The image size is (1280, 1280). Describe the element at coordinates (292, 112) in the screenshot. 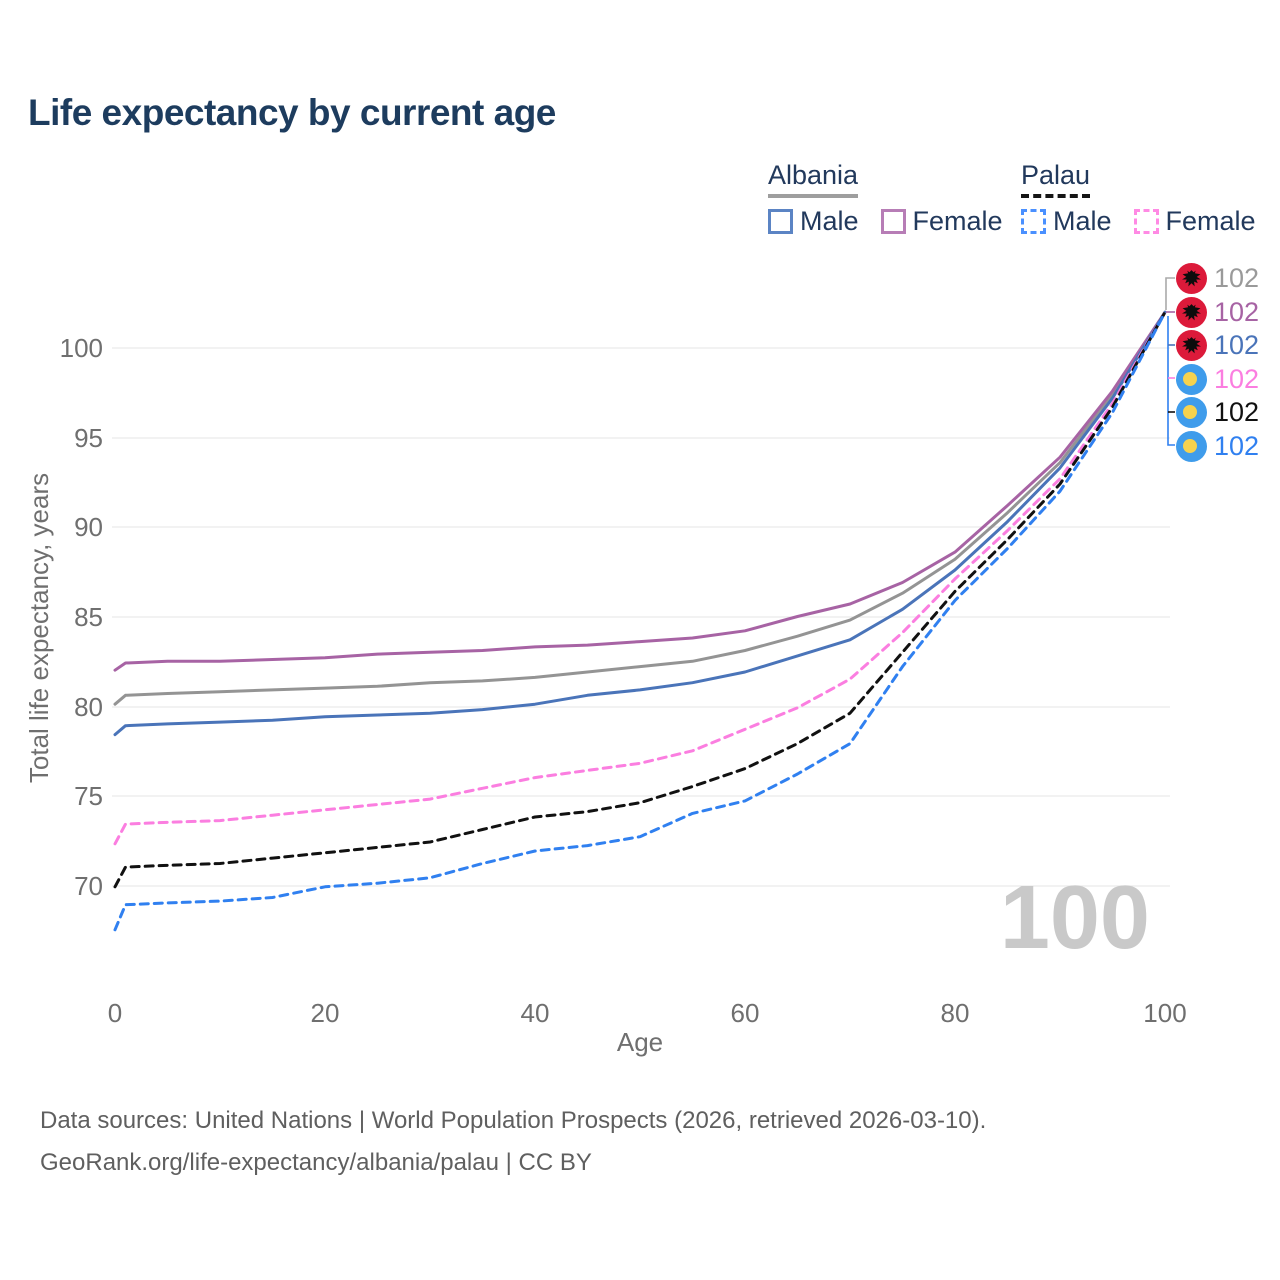

I see `page-title: Life expectancy by current age` at that location.